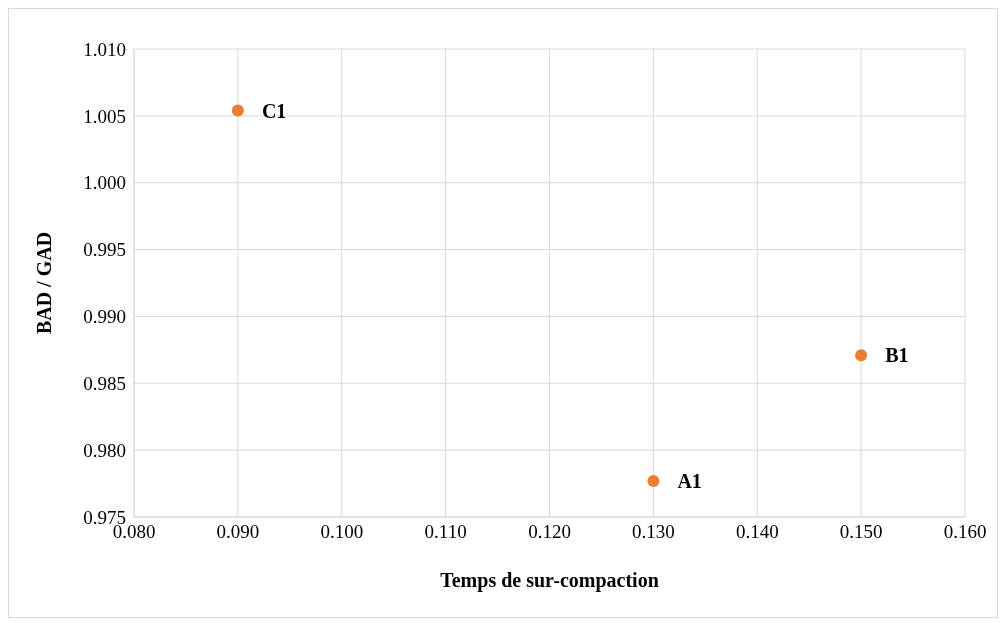 This screenshot has width=1005, height=623. What do you see at coordinates (689, 480) in the screenshot?
I see `annotation: A1` at bounding box center [689, 480].